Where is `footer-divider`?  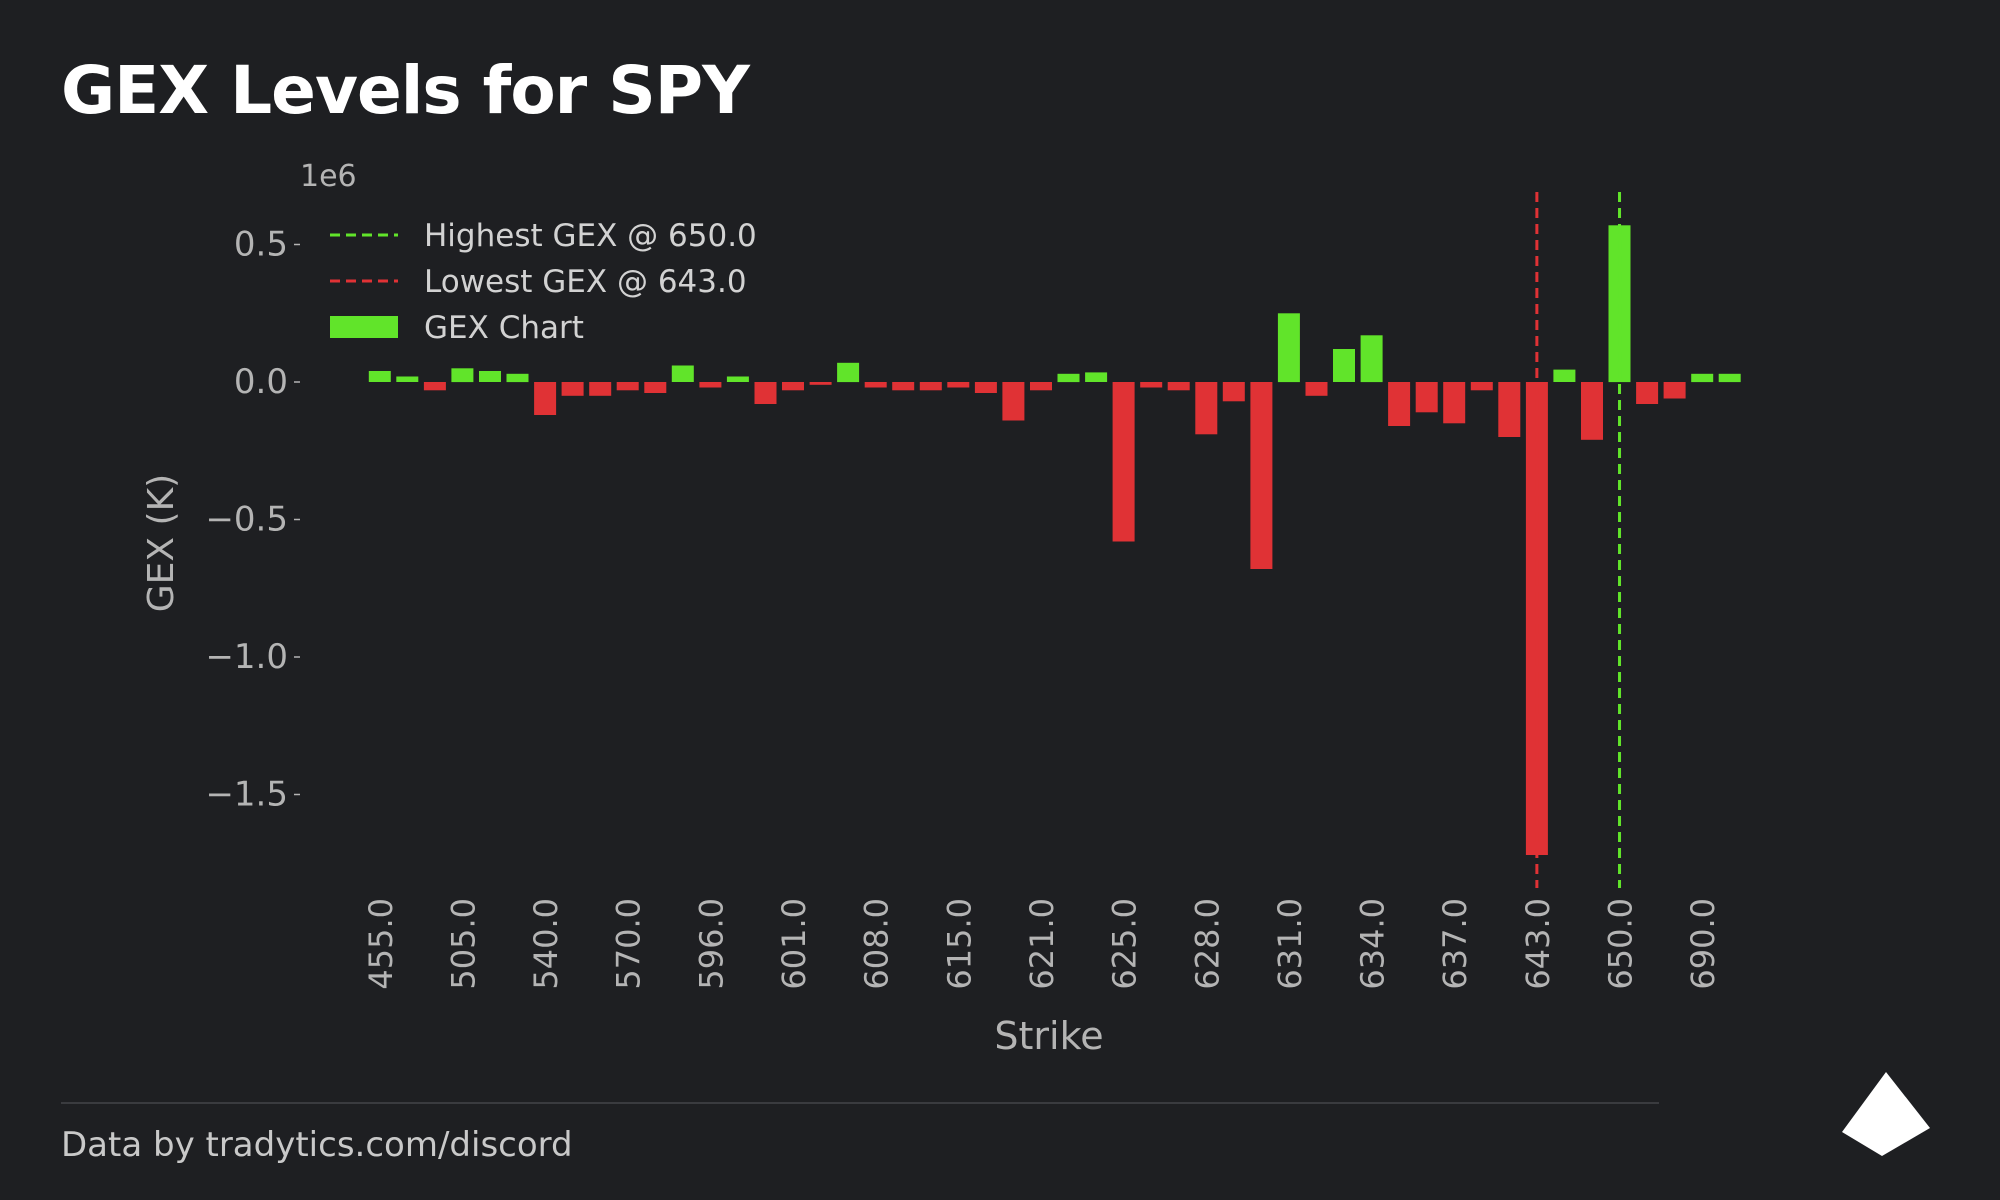 footer-divider is located at coordinates (860, 1103).